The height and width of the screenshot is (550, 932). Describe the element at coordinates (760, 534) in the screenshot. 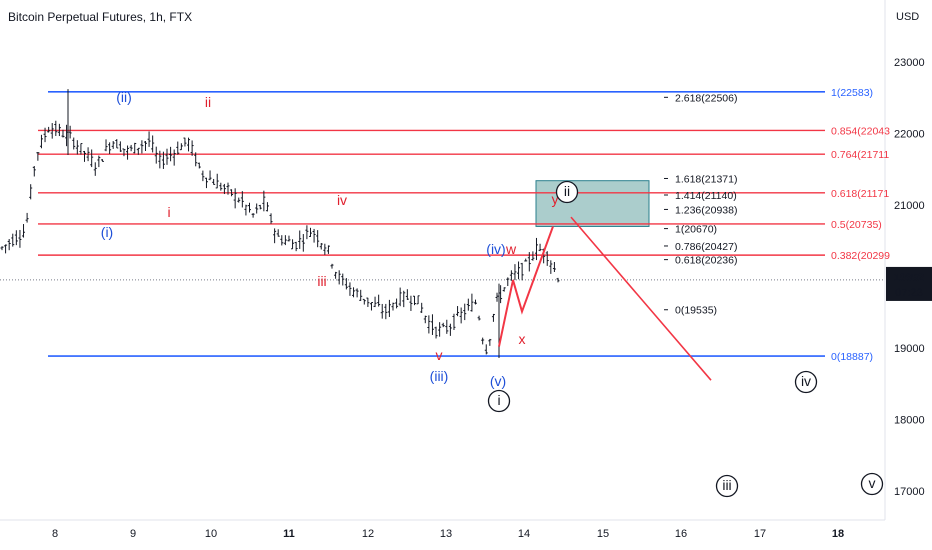

I see `x-tick-label: 17` at that location.